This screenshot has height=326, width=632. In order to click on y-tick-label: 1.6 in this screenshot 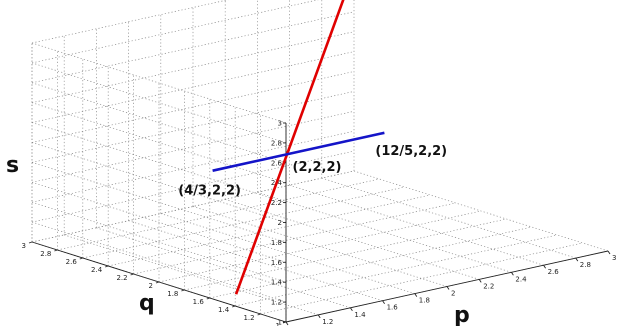, I will do `click(199, 302)`.